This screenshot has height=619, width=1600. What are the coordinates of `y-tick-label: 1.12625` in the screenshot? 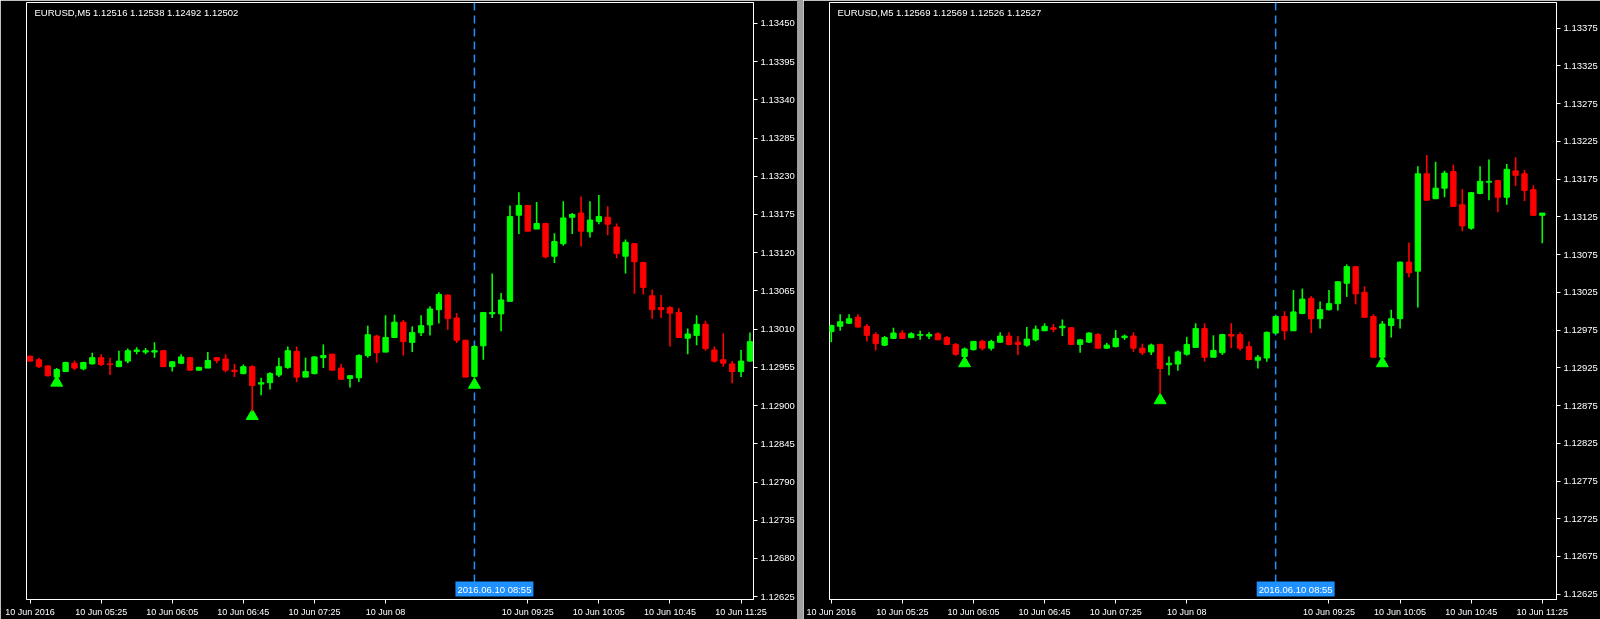 It's located at (1580, 594).